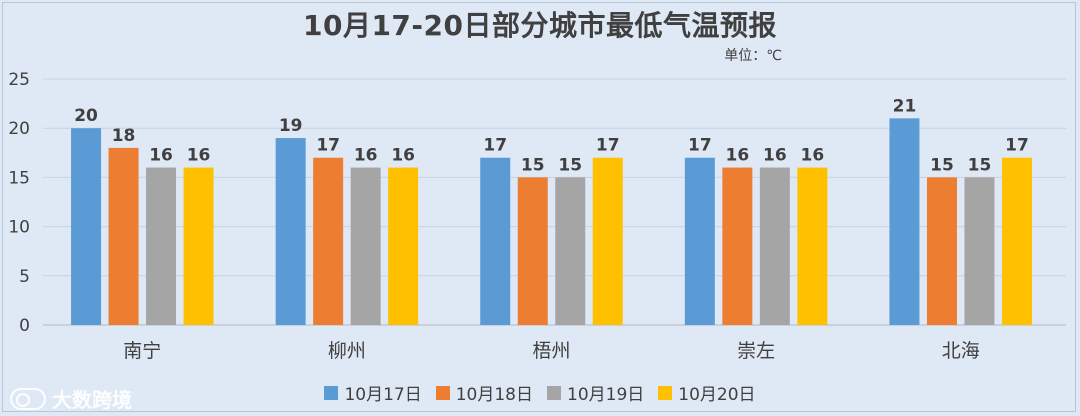 The image size is (1080, 416). What do you see at coordinates (540, 25) in the screenshot?
I see `chart-title: 10月17-20日部分城市最低气温预报` at bounding box center [540, 25].